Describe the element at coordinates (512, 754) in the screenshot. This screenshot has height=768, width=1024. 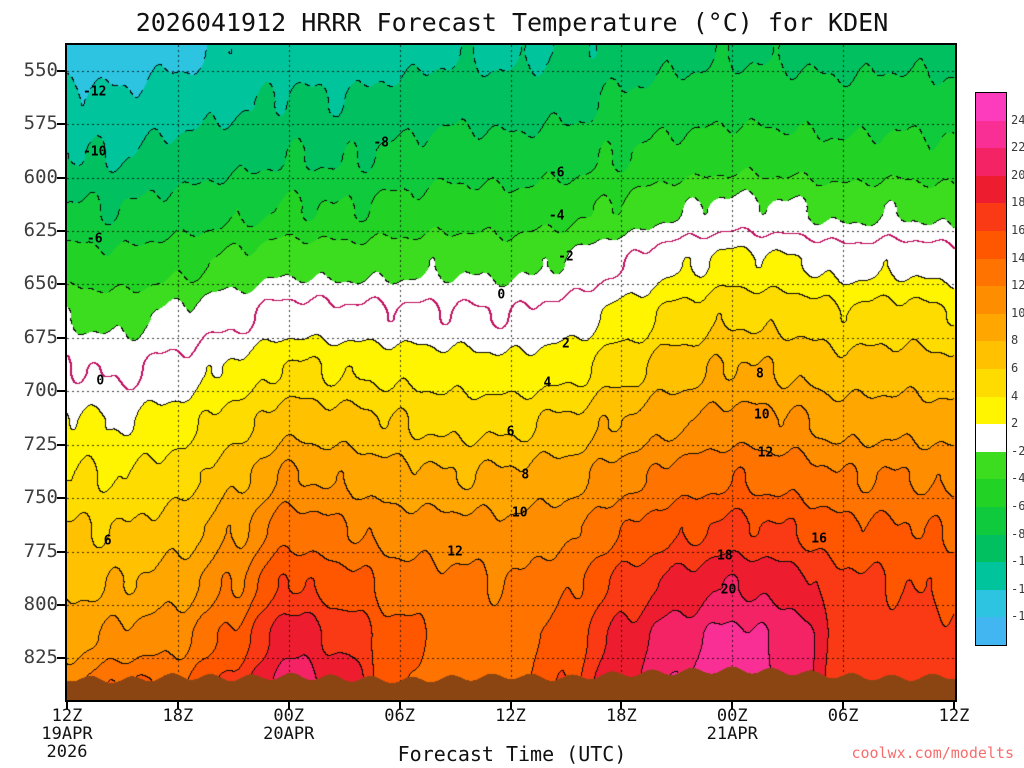
I see `x-axis-title: Forecast Time (UTC)` at that location.